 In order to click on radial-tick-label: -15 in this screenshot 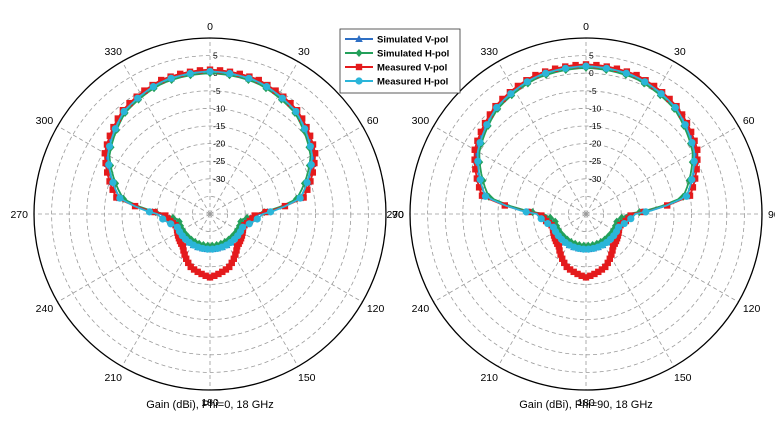, I will do `click(219, 126)`.